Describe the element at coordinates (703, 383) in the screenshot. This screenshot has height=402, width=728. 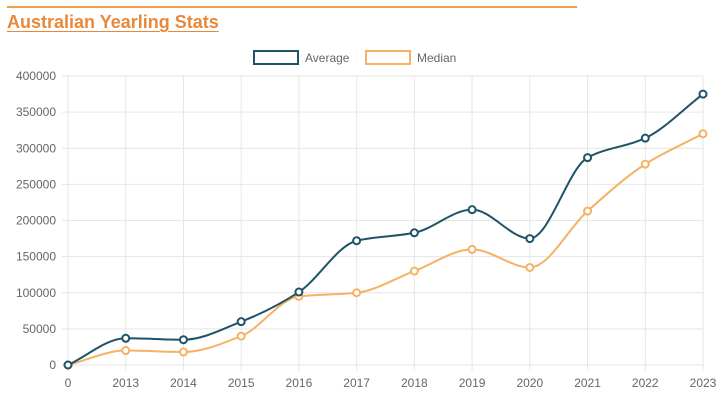
I see `x-tick-label: 2023` at that location.